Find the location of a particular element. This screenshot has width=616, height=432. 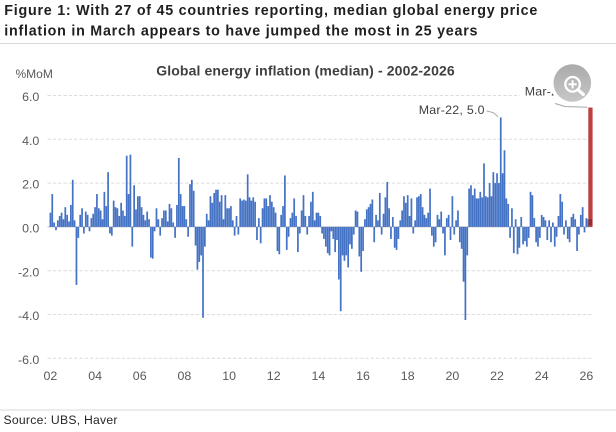

svg-text: -6.0 is located at coordinates (28, 360).